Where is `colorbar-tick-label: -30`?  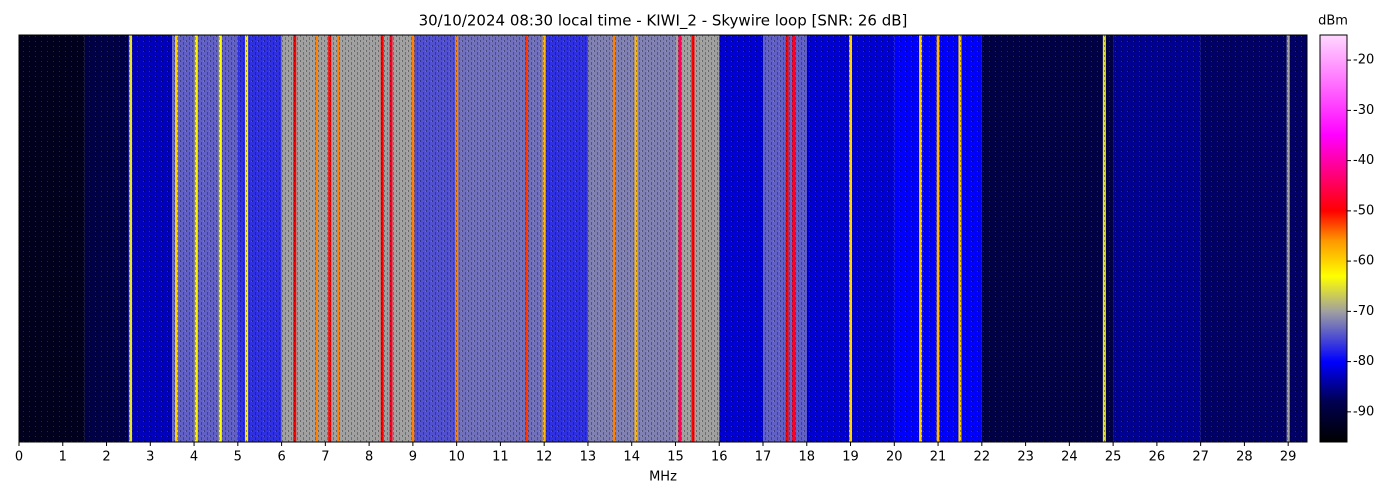 colorbar-tick-label: -30 is located at coordinates (1363, 110).